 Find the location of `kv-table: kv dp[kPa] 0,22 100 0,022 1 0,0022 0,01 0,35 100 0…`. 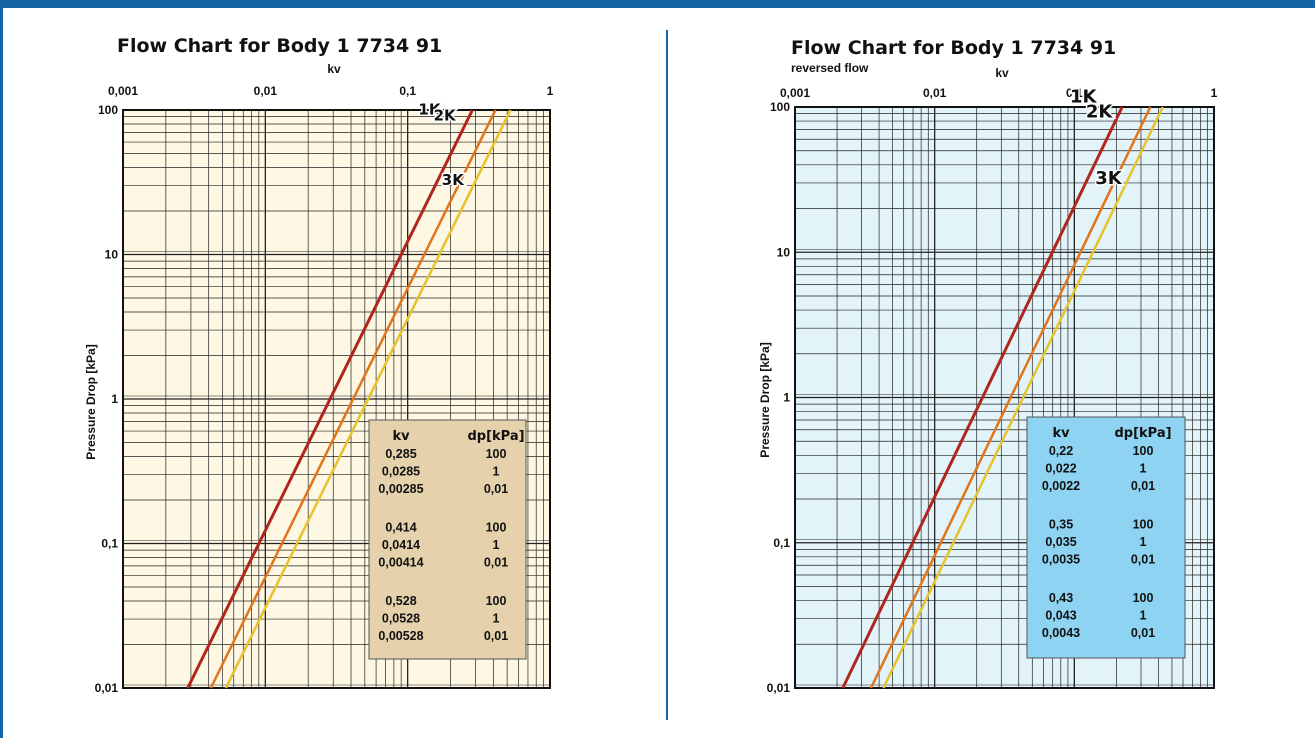

kv-table: kv dp[kPa] 0,22 100 0,022 1 0,0022 0,01 0,35 100 0… is located at coordinates (1106, 537).